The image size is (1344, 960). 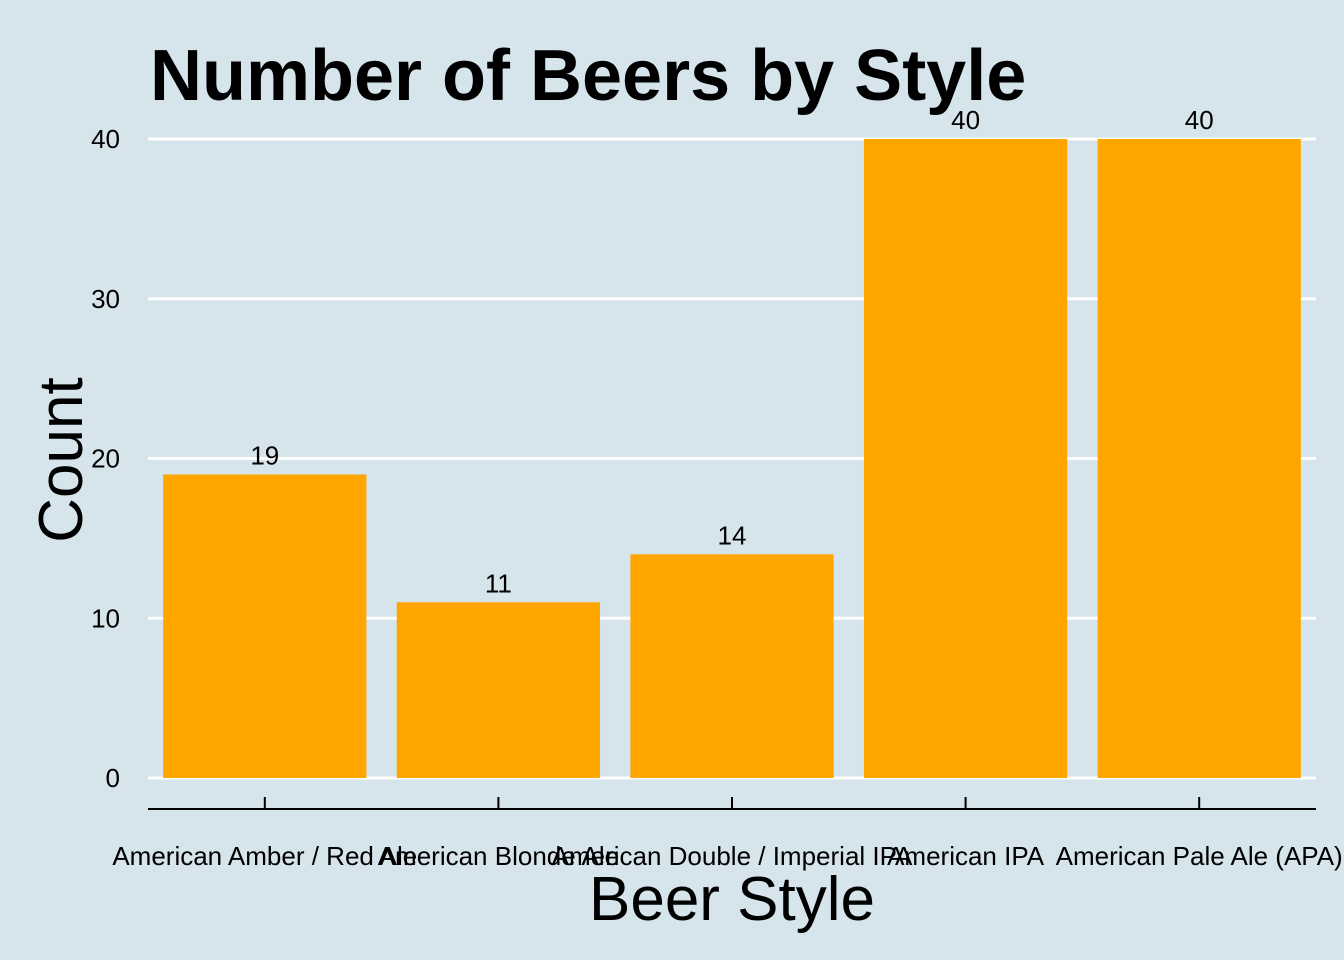 I want to click on y-tick-label: 20, so click(x=105, y=459).